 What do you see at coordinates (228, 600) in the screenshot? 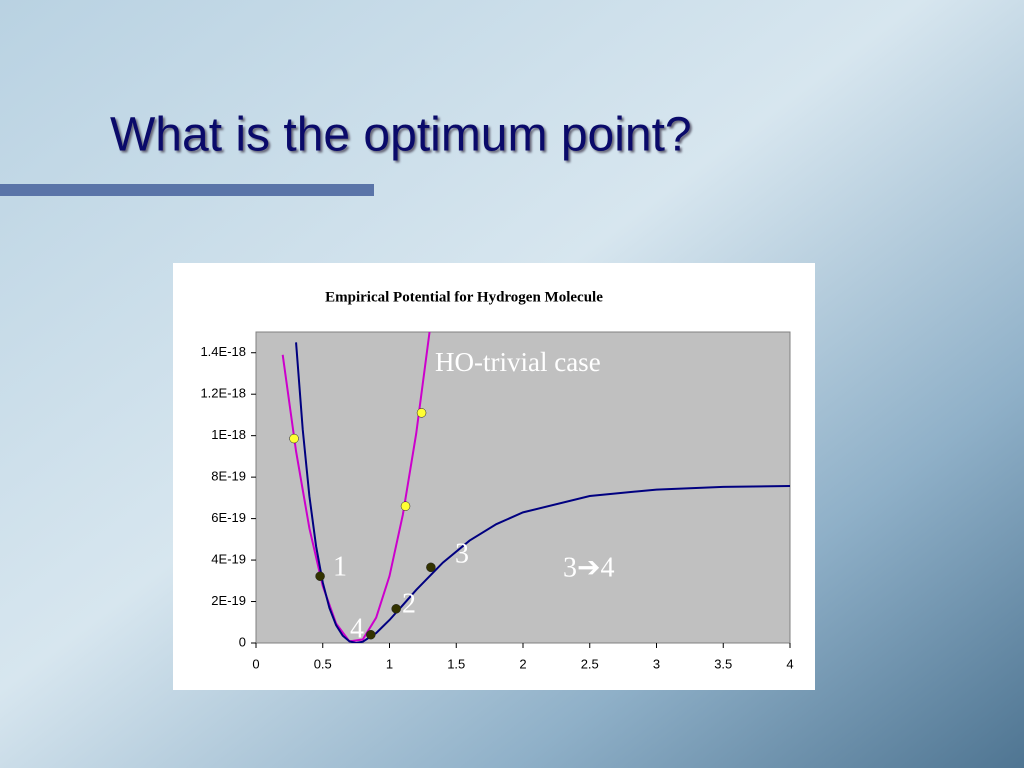
I see `y-tick-label: 2E-19` at bounding box center [228, 600].